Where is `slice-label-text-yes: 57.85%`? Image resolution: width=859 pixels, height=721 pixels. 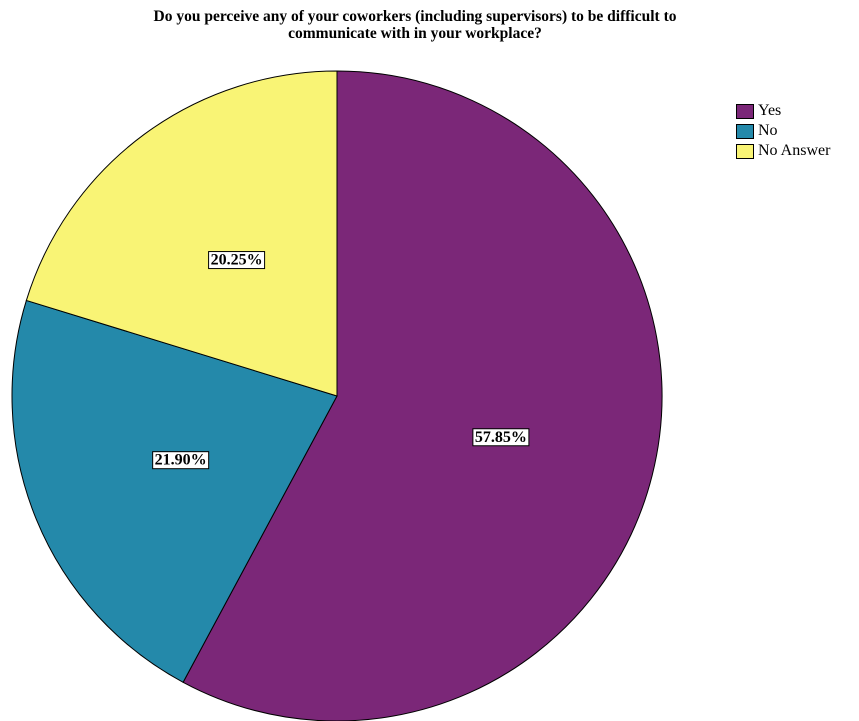 slice-label-text-yes: 57.85% is located at coordinates (501, 437).